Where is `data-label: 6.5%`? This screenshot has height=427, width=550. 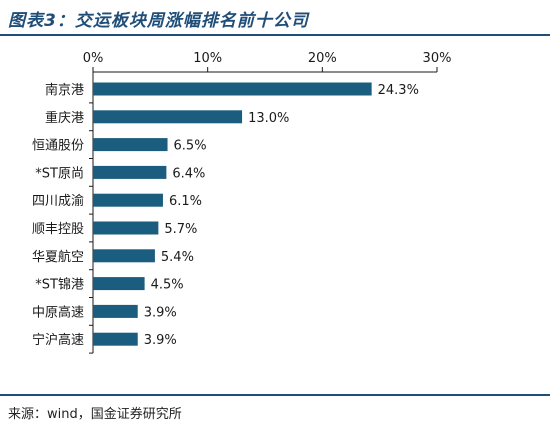 data-label: 6.5% is located at coordinates (190, 146).